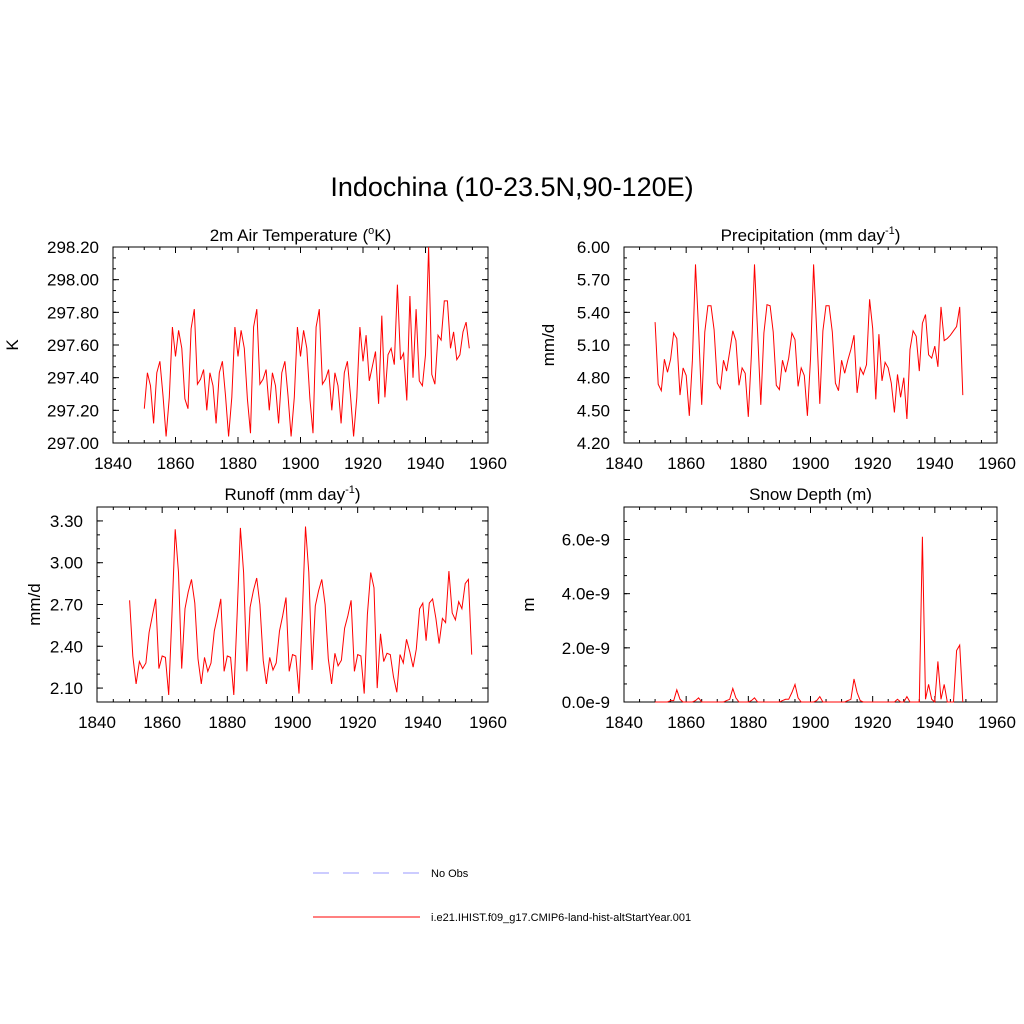 This screenshot has height=1024, width=1024. Describe the element at coordinates (73, 410) in the screenshot. I see `y-tick-label: 297.20` at that location.